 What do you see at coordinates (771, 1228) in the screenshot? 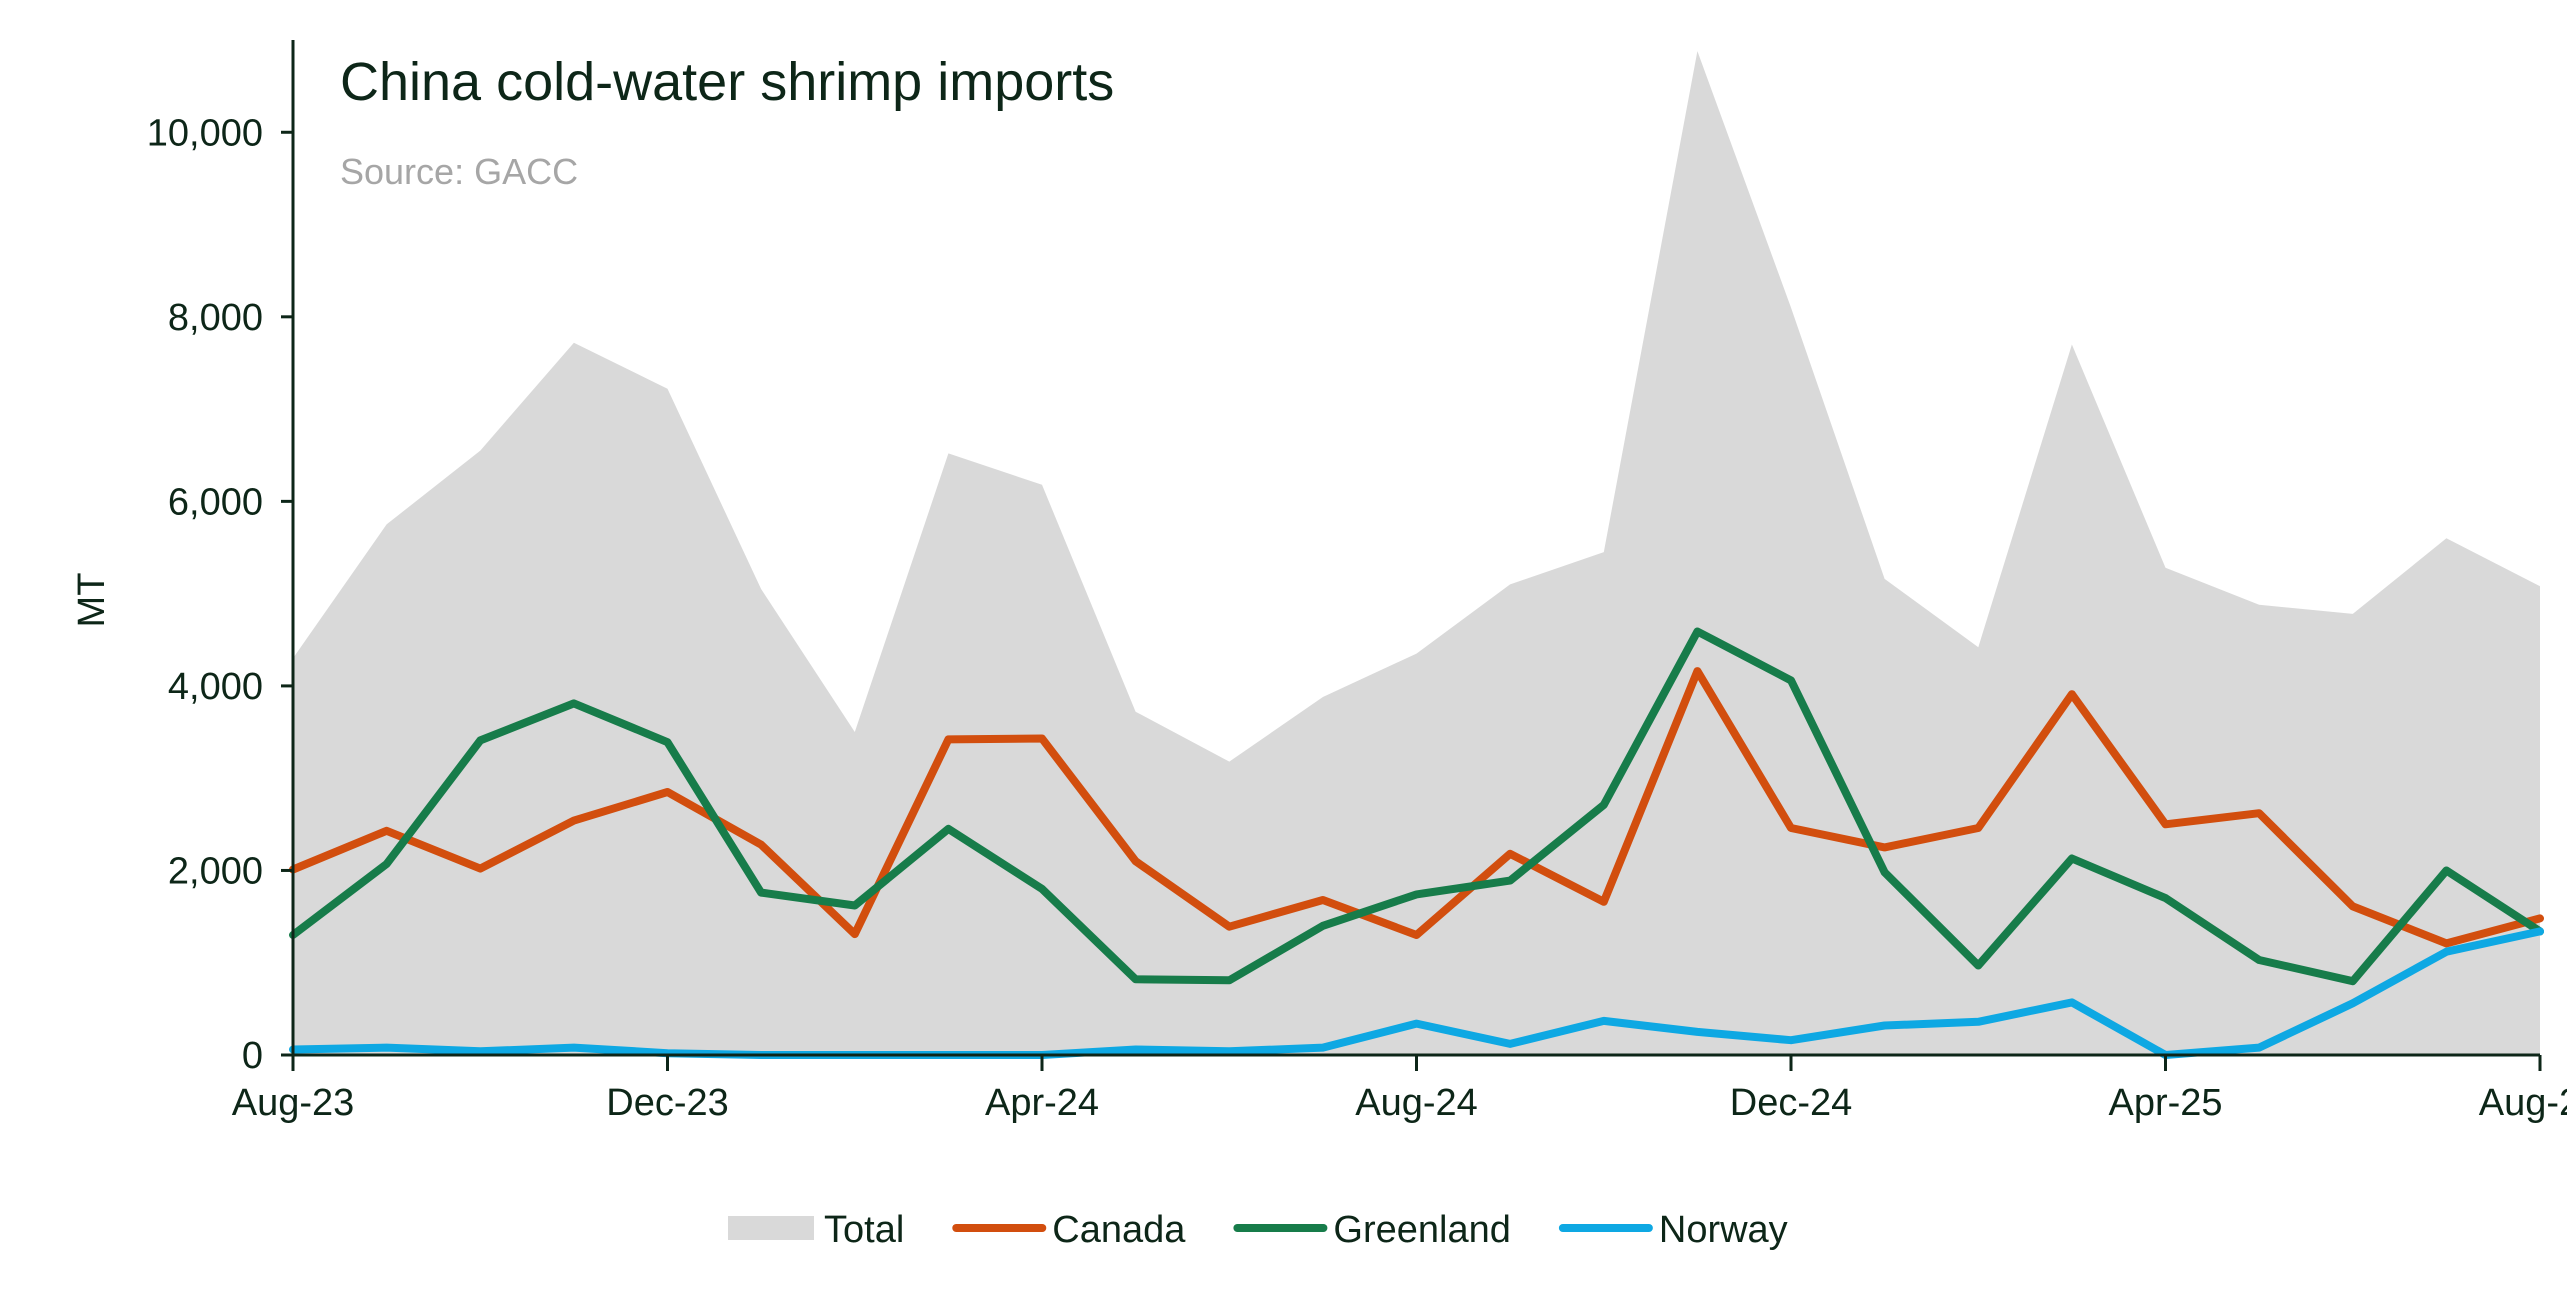
I see `legend-swatch-total` at bounding box center [771, 1228].